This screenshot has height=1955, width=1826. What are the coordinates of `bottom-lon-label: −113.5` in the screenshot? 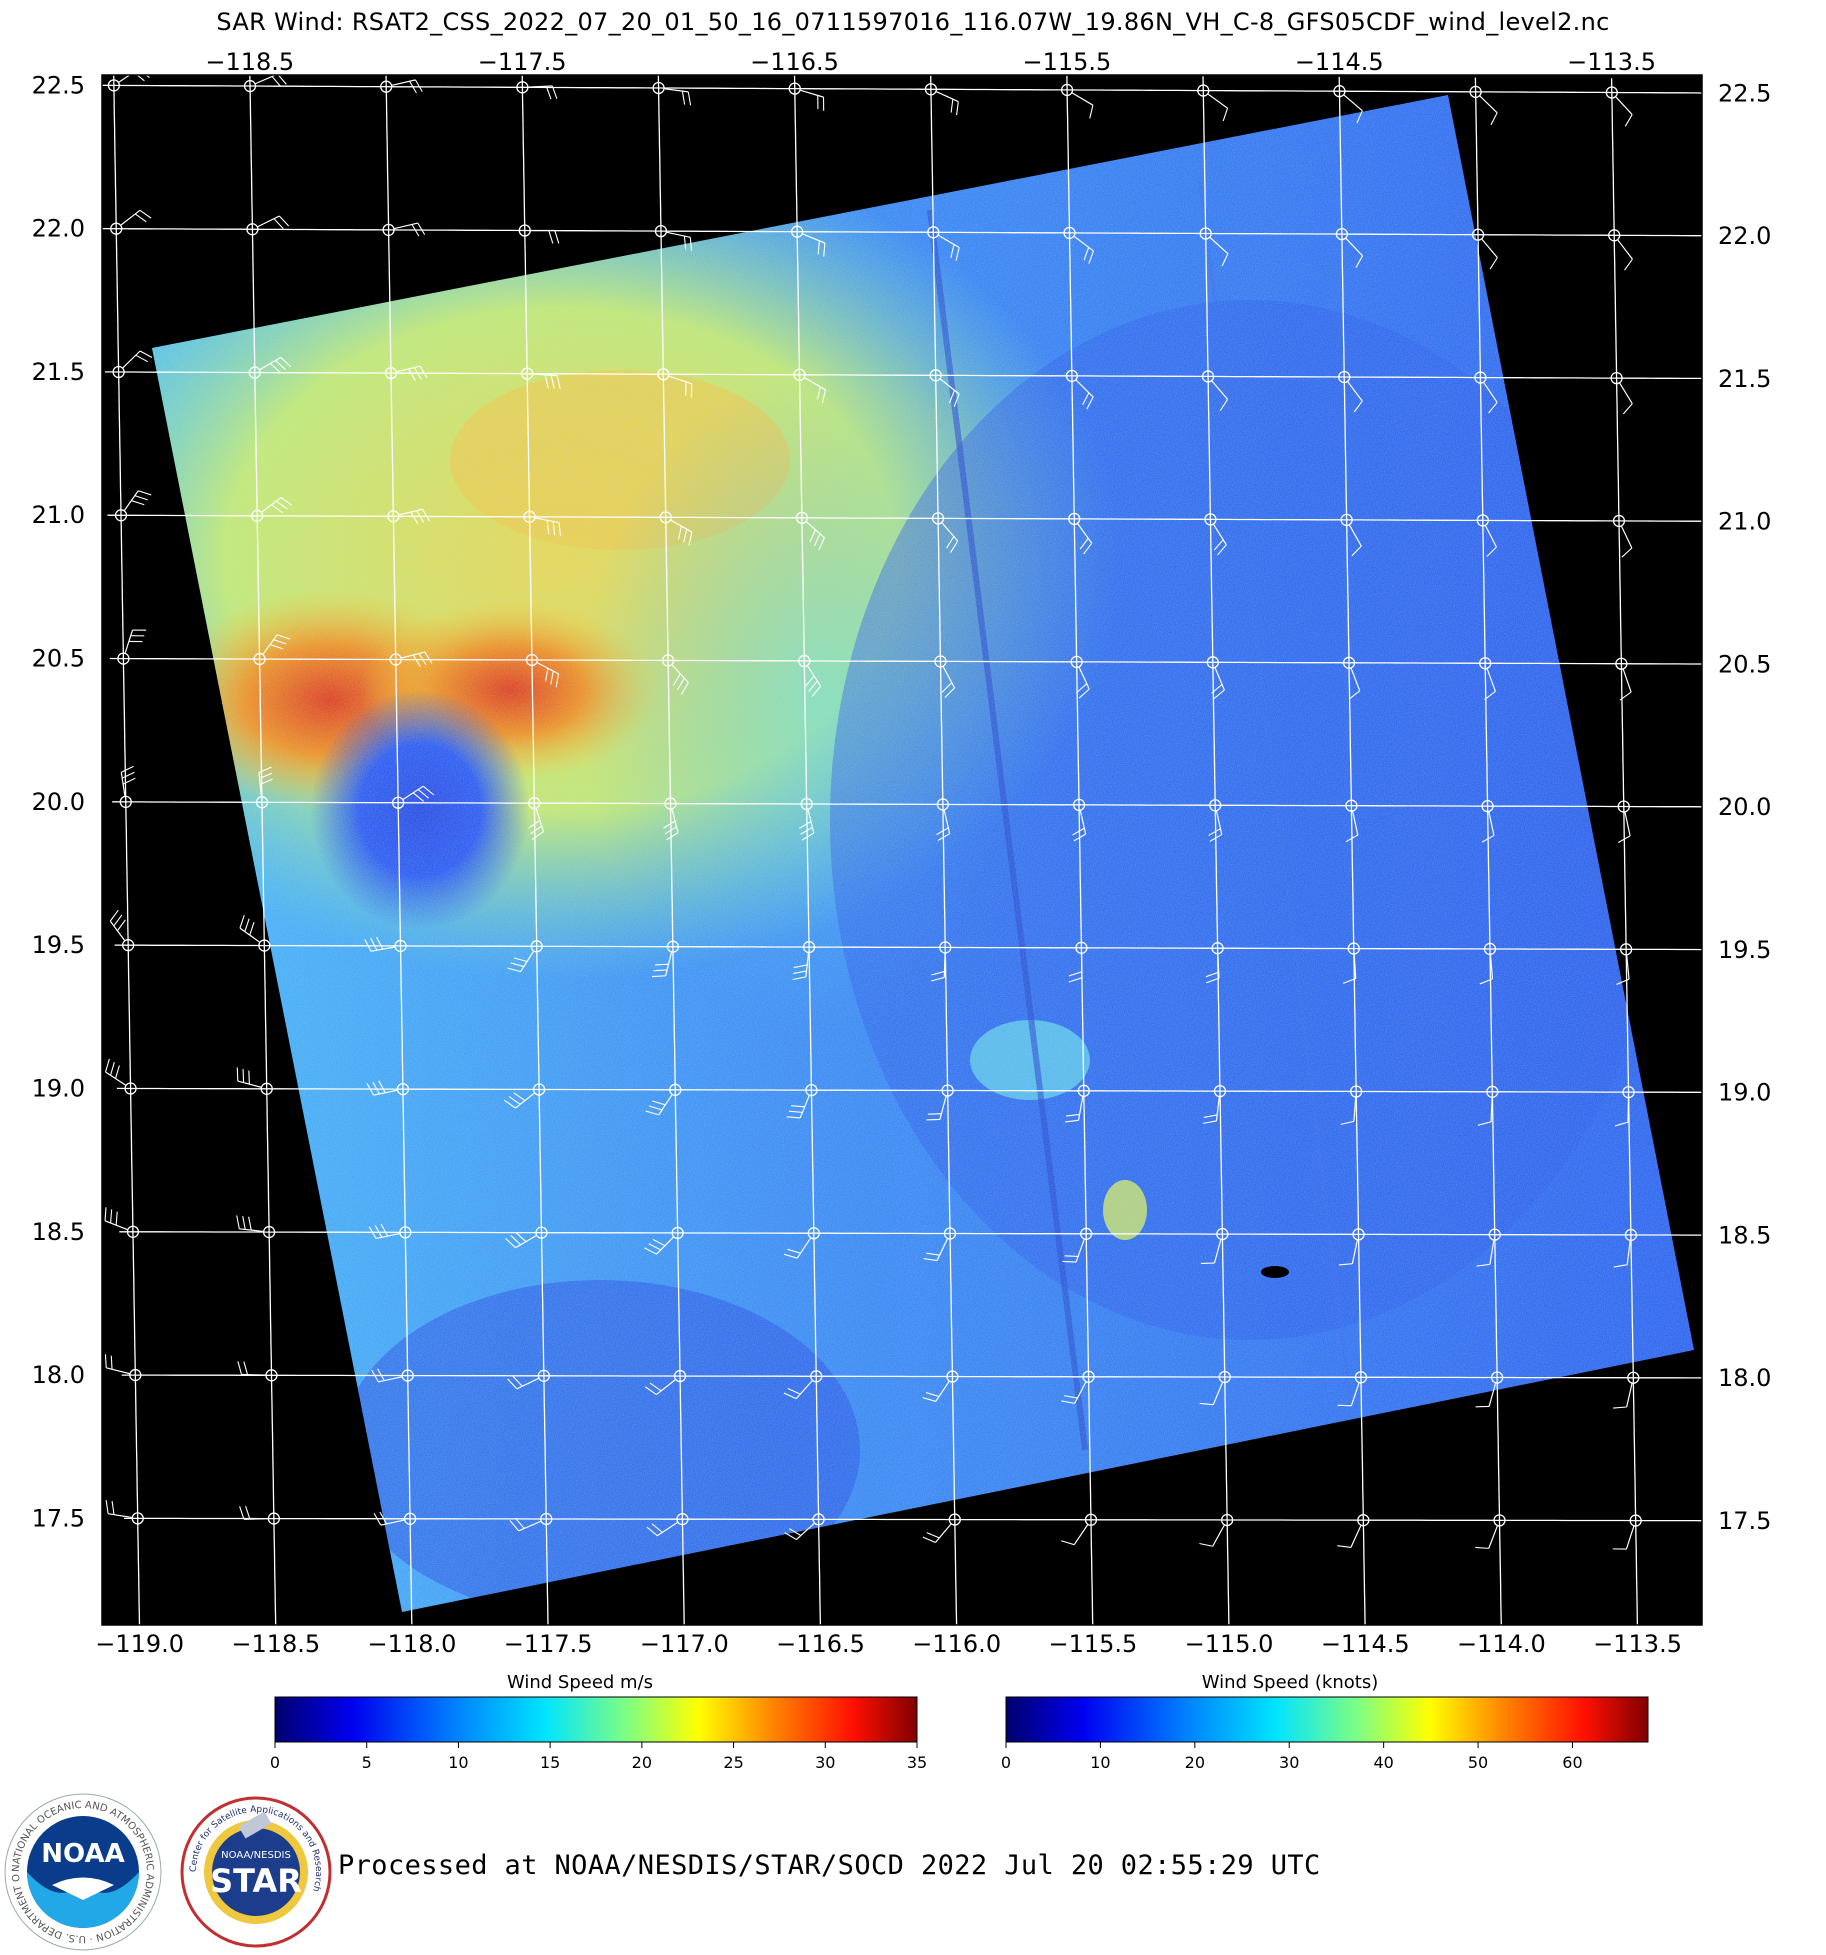 It's located at (1637, 1644).